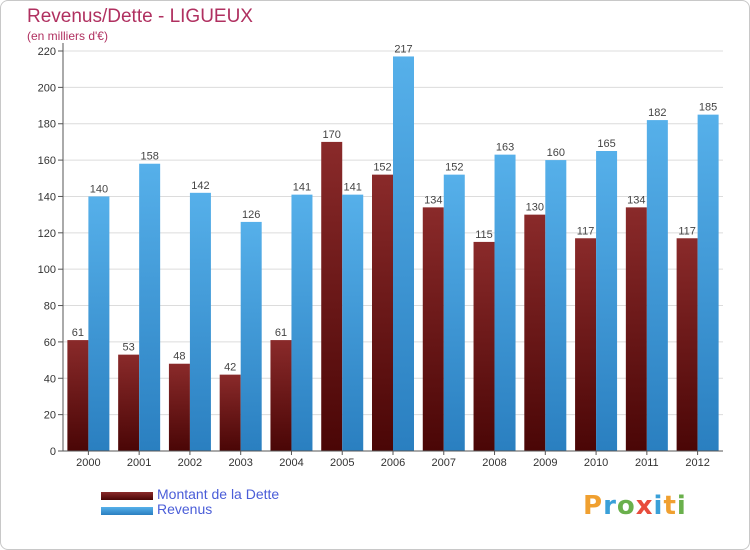 This screenshot has height=550, width=750. I want to click on legend-swatch-revenue, so click(127, 511).